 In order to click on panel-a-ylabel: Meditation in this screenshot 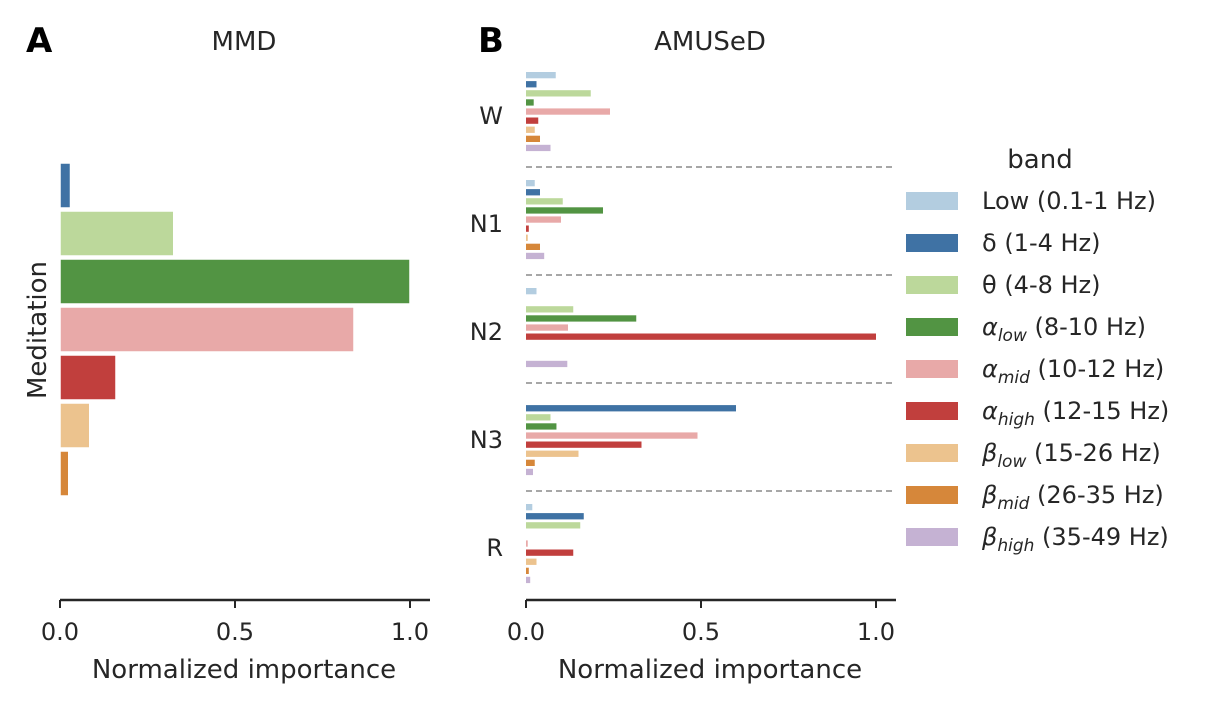, I will do `click(38, 330)`.